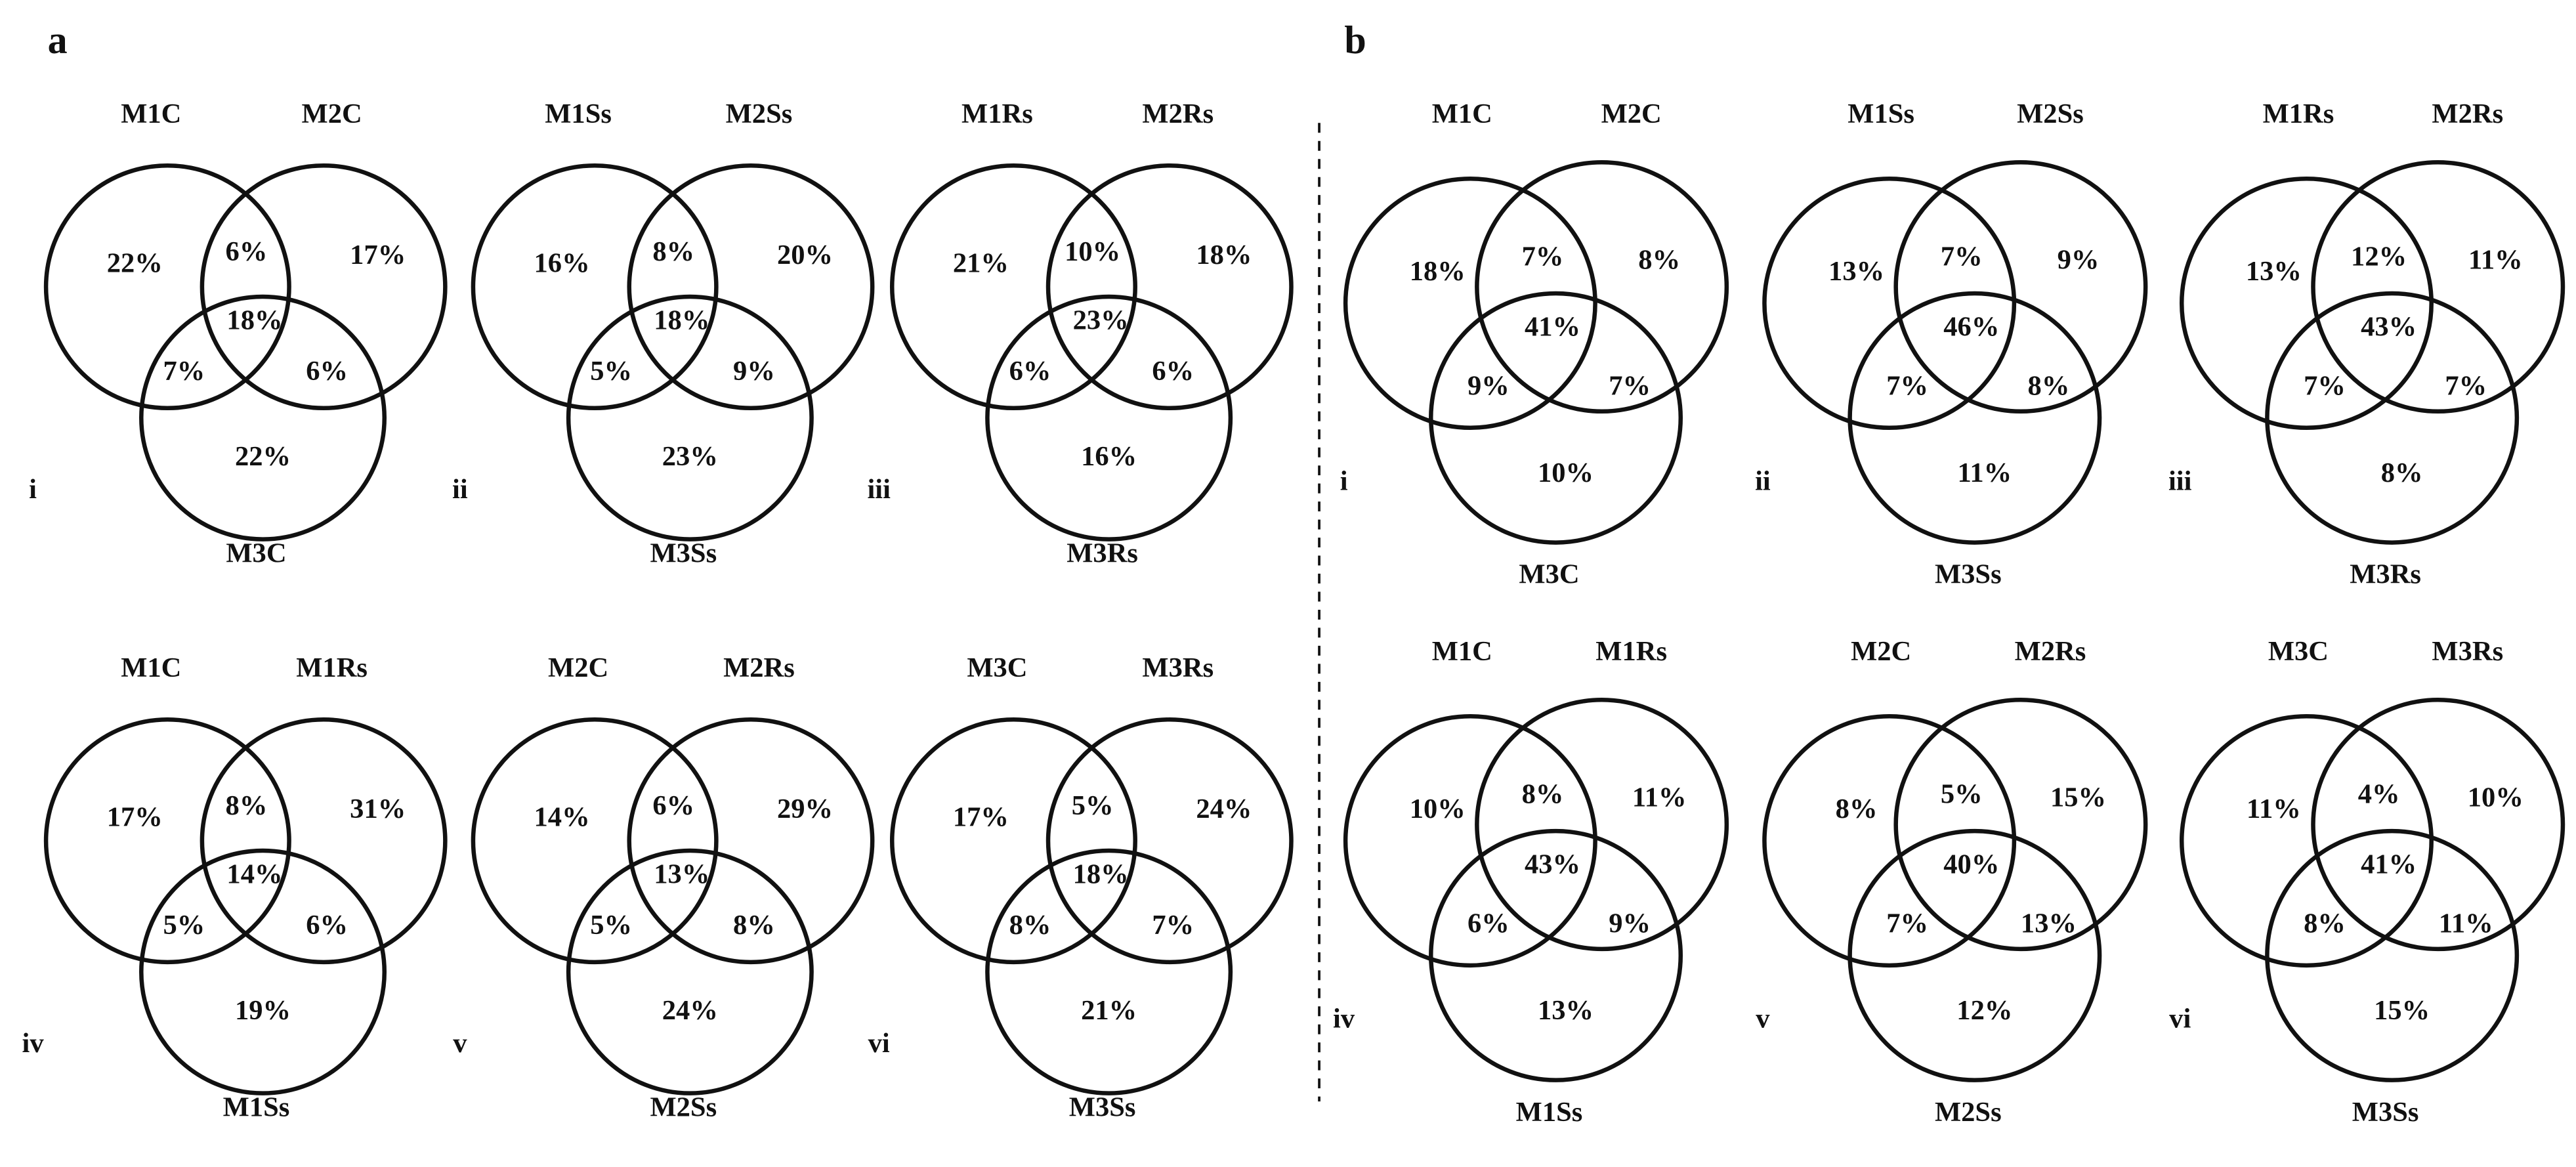 The image size is (2576, 1167). Describe the element at coordinates (683, 1107) in the screenshot. I see `set-label: M2Ss` at that location.